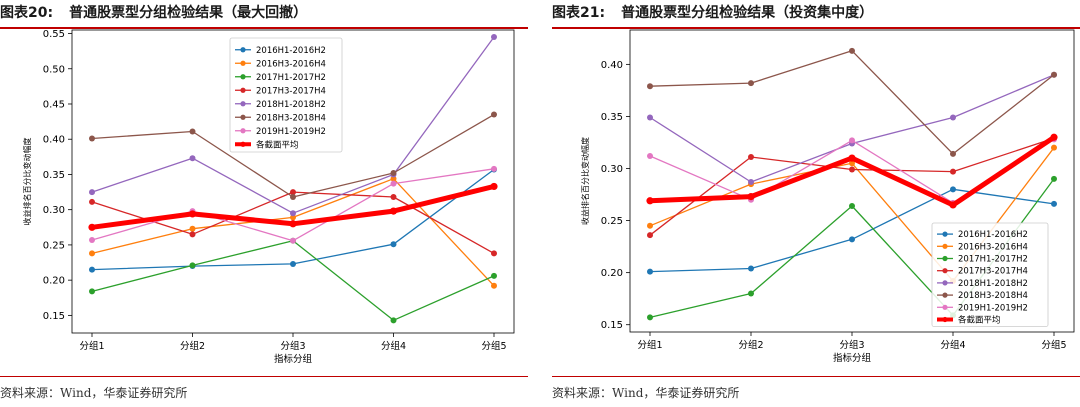 Image resolution: width=1080 pixels, height=407 pixels. I want to click on series-2016h3-2016h4, so click(293, 232).